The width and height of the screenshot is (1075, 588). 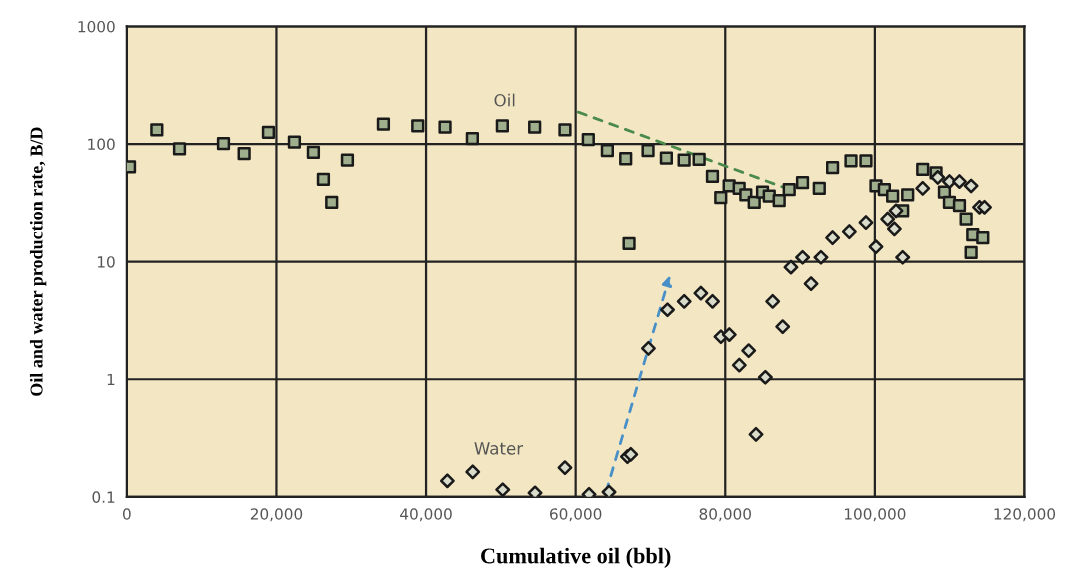 What do you see at coordinates (576, 557) in the screenshot?
I see `x-axis-title: Cumulative oil (bbl)` at bounding box center [576, 557].